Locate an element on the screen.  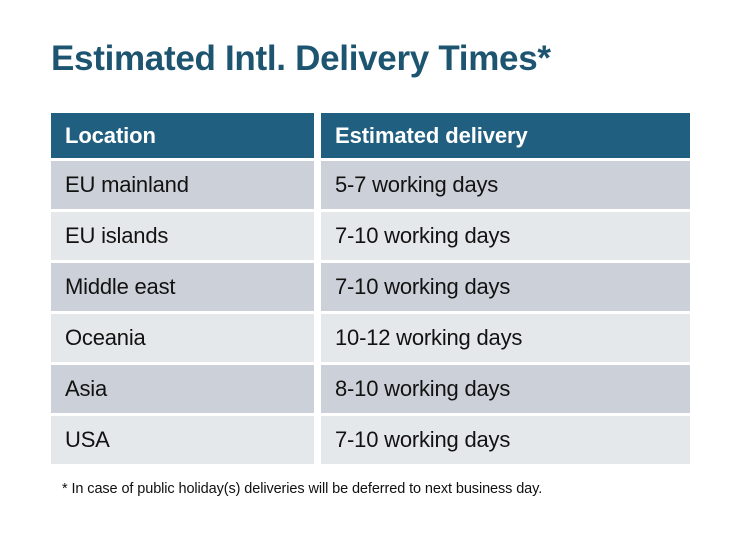
cell-location: Asia is located at coordinates (182, 389).